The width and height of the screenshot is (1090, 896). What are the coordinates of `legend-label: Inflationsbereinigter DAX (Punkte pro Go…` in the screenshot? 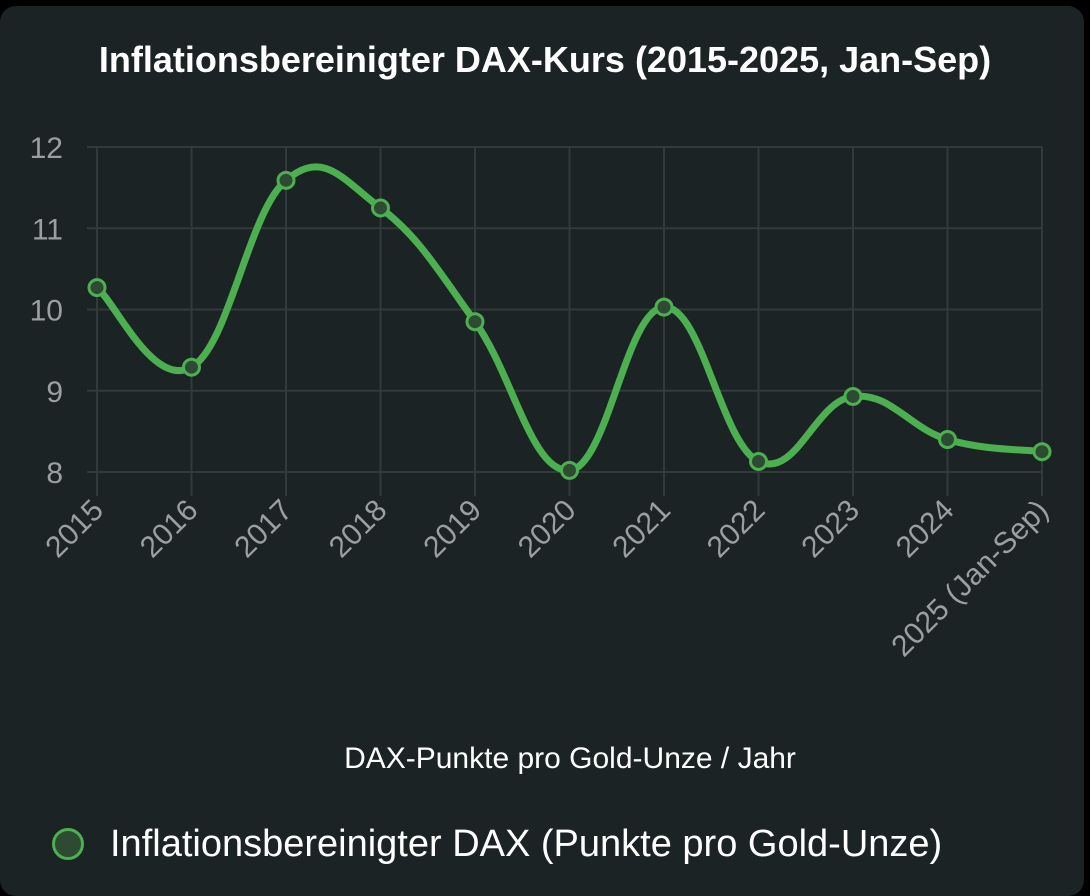 It's located at (526, 843).